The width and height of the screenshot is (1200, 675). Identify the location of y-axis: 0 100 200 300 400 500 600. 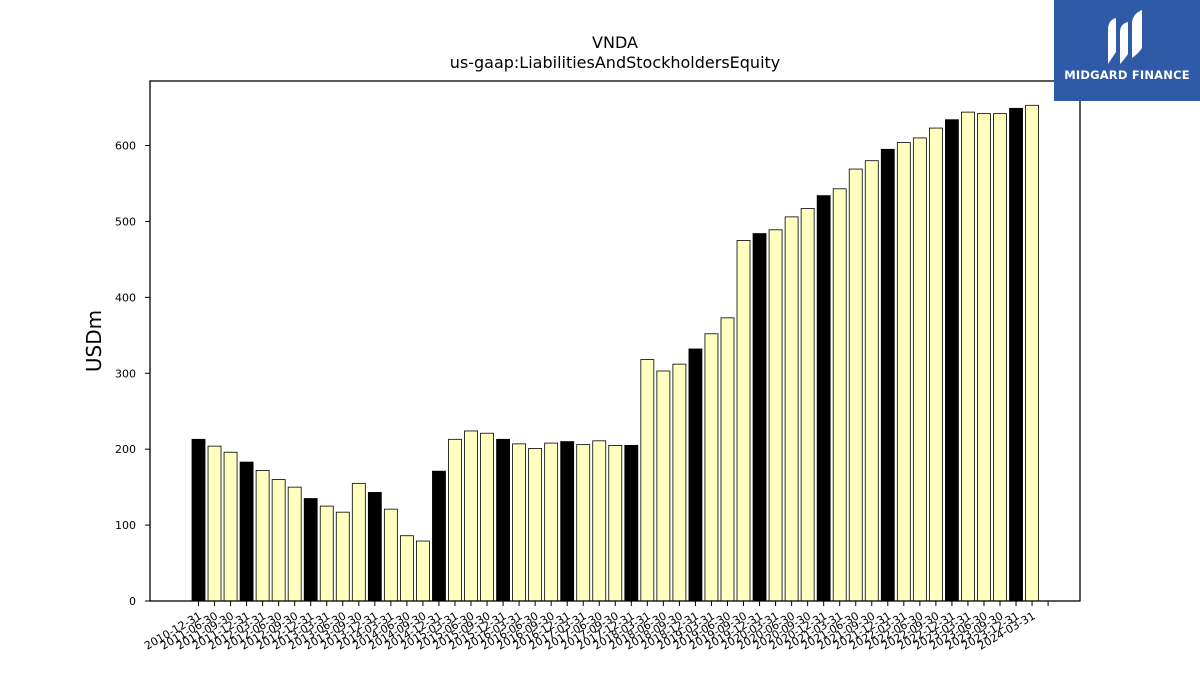
(132, 374).